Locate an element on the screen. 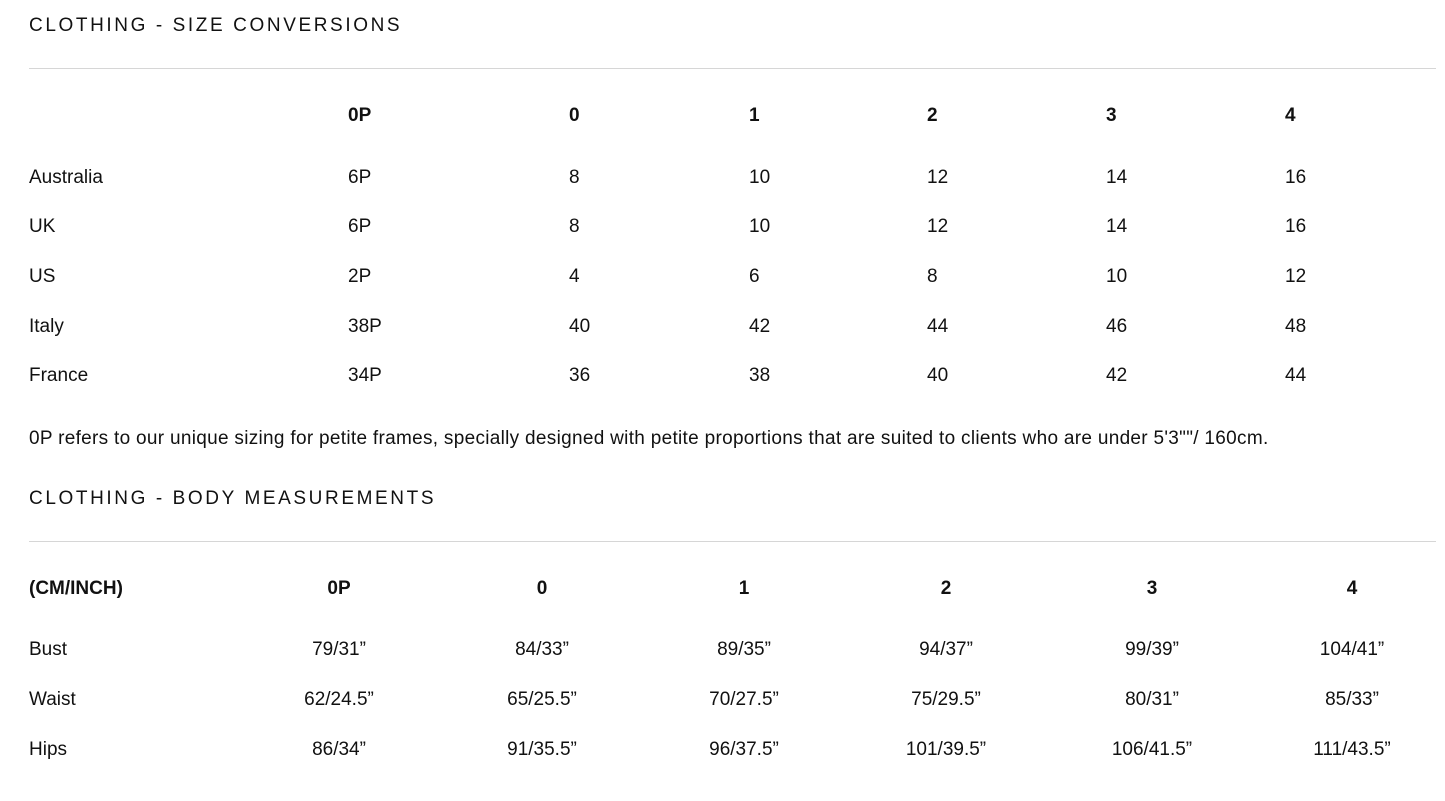  table-cell: 106/41.5” is located at coordinates (1152, 749).